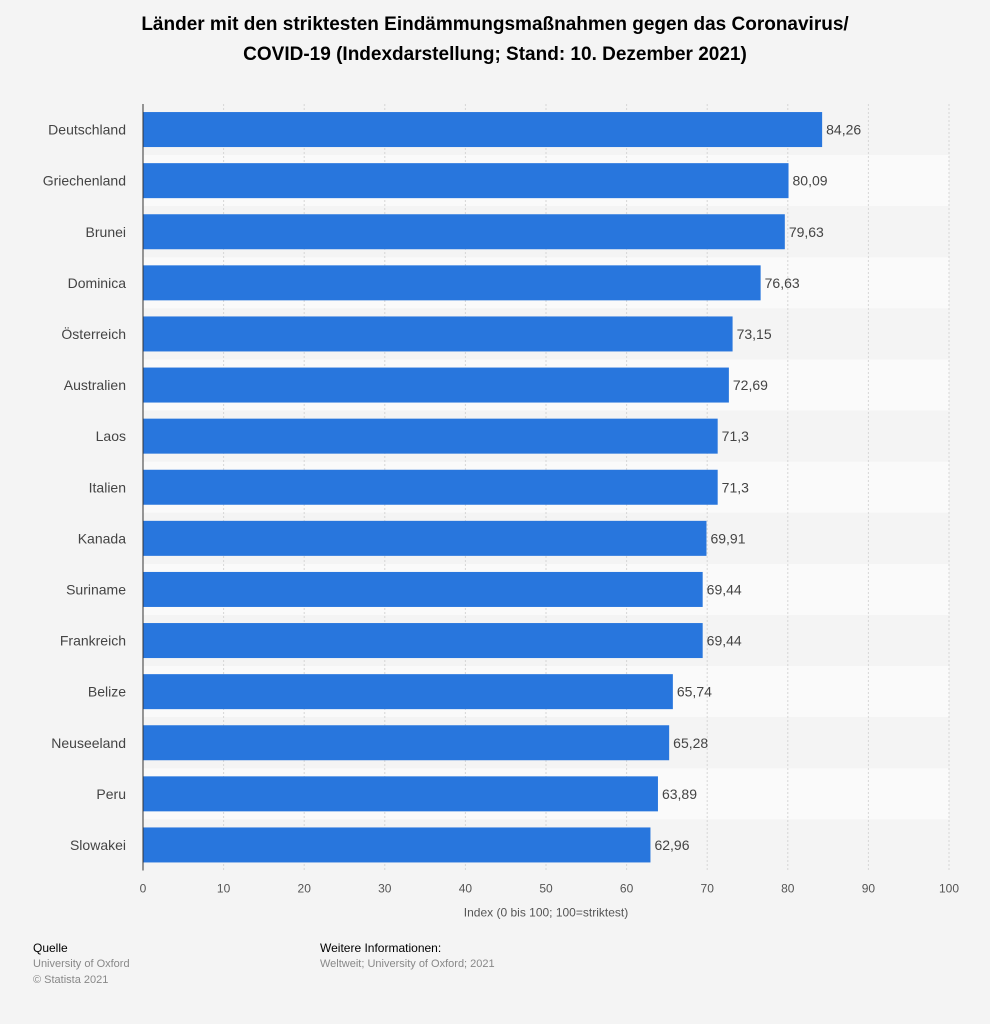 The width and height of the screenshot is (990, 1024). I want to click on value-label: 73,15, so click(754, 334).